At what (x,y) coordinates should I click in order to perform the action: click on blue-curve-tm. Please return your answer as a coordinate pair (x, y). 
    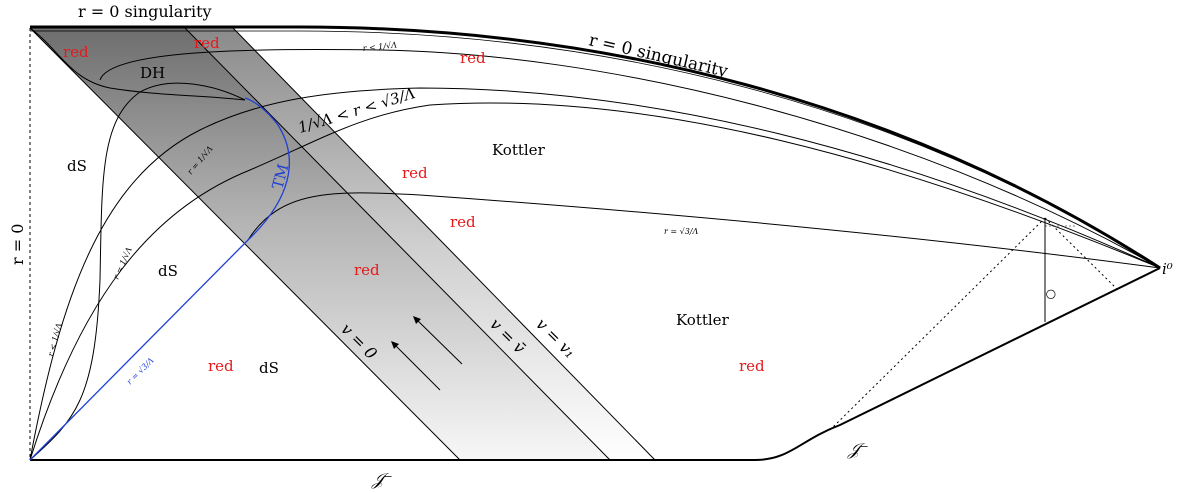
    Looking at the image, I should click on (267, 169).